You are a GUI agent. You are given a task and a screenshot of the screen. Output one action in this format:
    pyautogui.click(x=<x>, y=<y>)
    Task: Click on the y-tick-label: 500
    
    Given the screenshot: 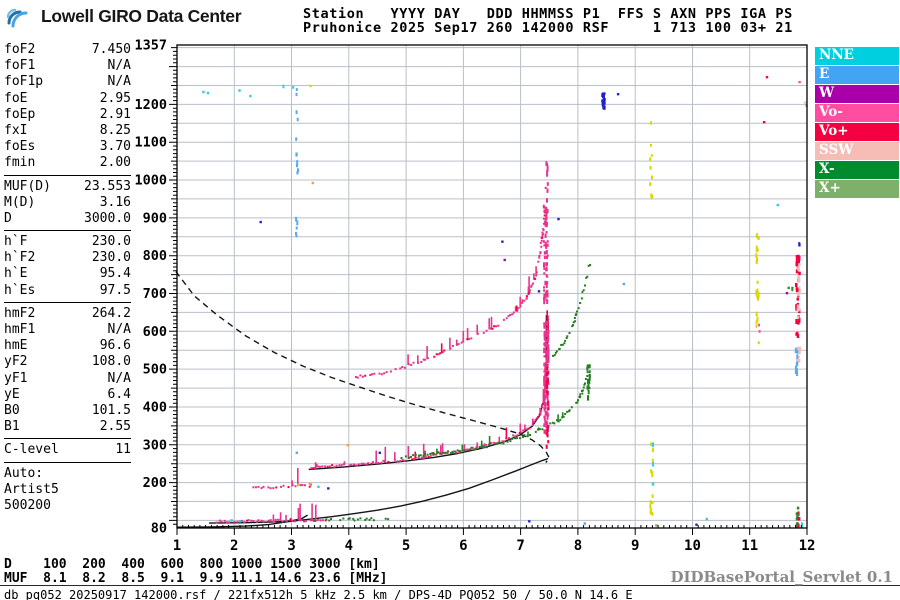 What is the action you would take?
    pyautogui.click(x=155, y=370)
    